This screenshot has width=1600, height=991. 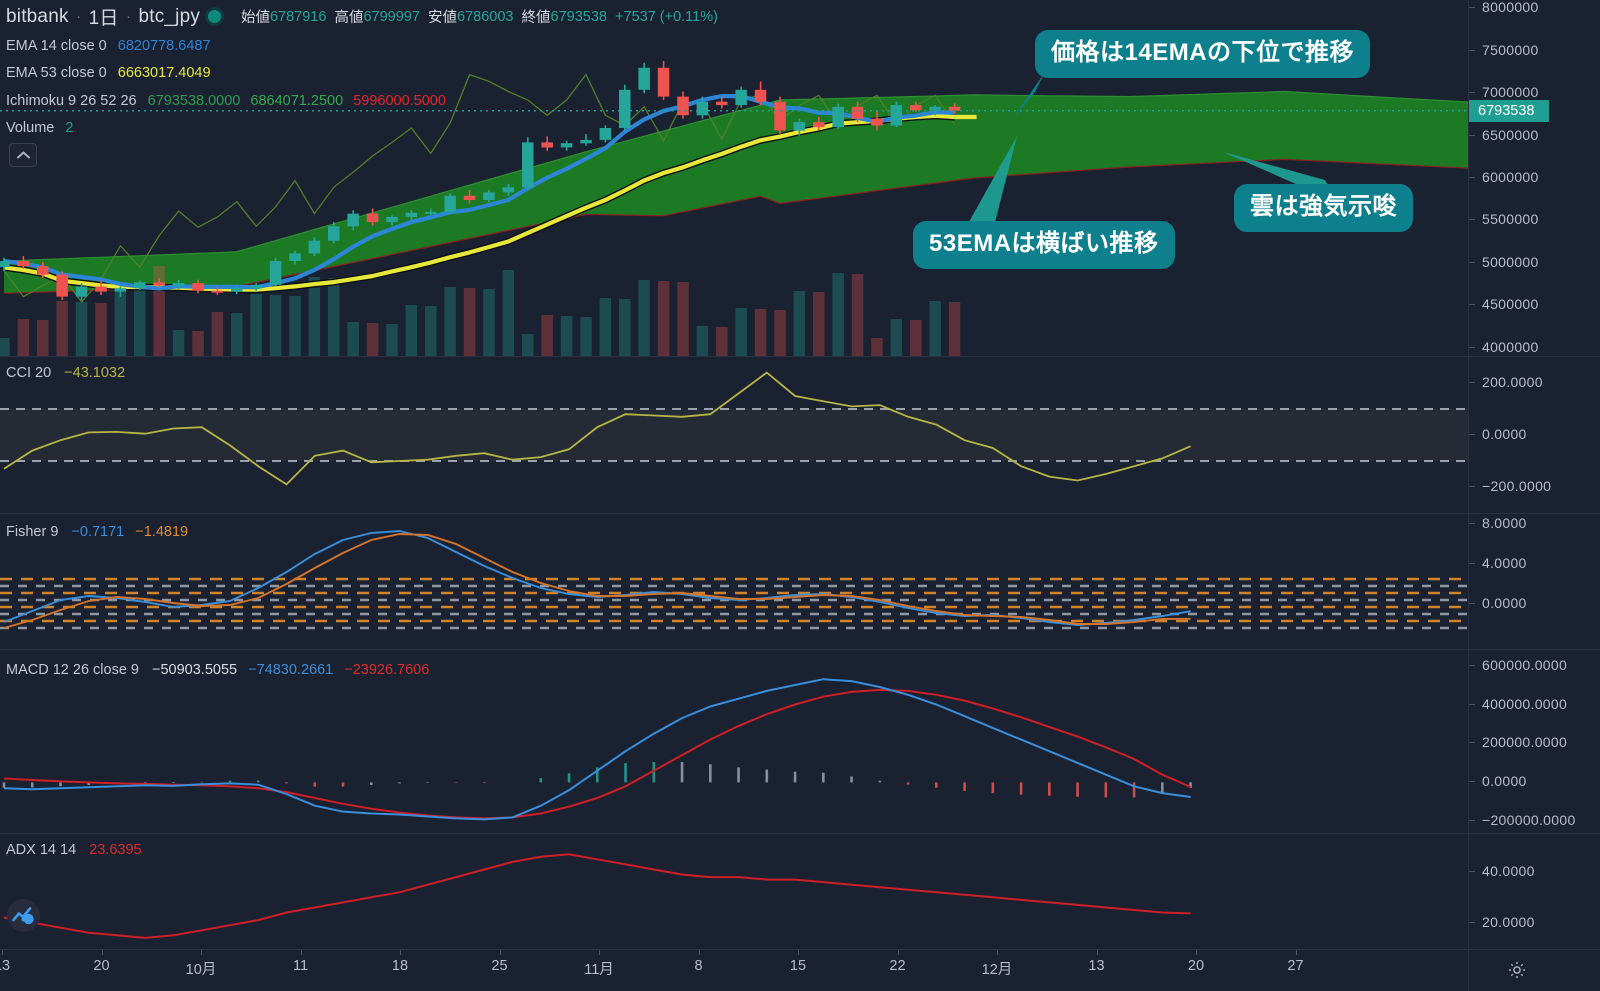 What do you see at coordinates (1203, 54) in the screenshot?
I see `callout-price-below-14ema: 価格は14EMAの下位で推移` at bounding box center [1203, 54].